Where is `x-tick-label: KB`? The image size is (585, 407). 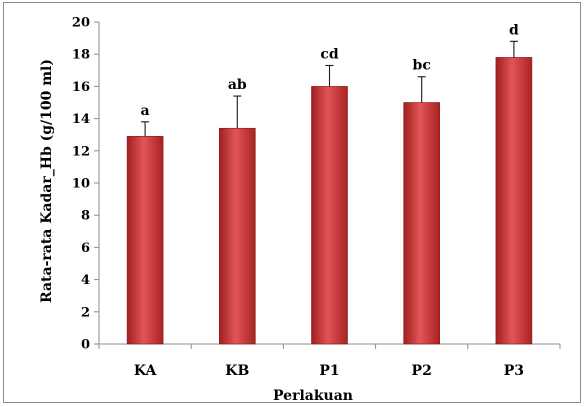 x-tick-label: KB is located at coordinates (237, 371).